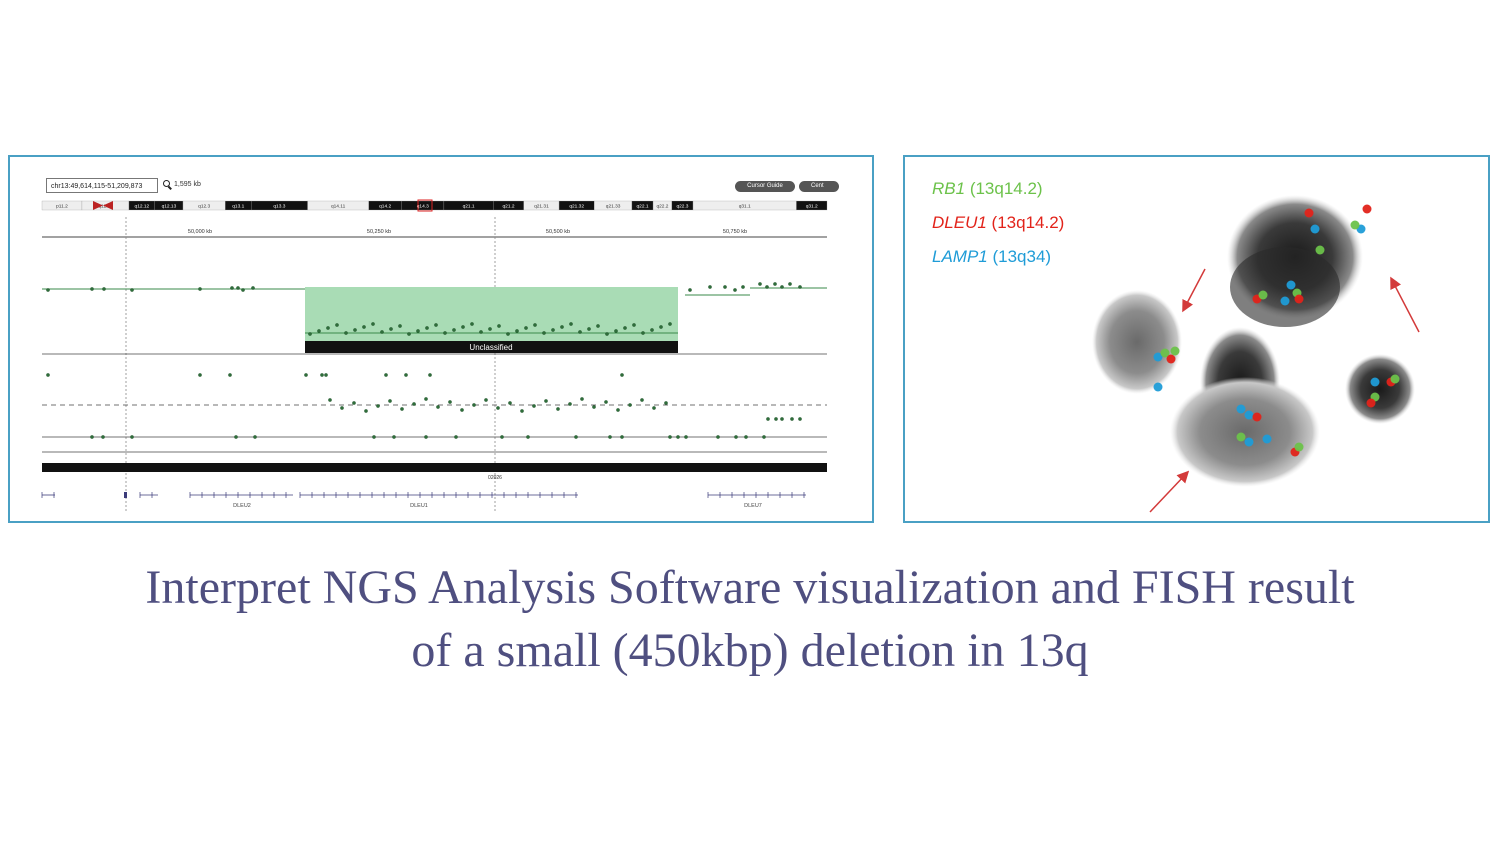 Image resolution: width=1500 pixels, height=844 pixels. Describe the element at coordinates (125, 495) in the screenshot. I see `exon-block` at that location.